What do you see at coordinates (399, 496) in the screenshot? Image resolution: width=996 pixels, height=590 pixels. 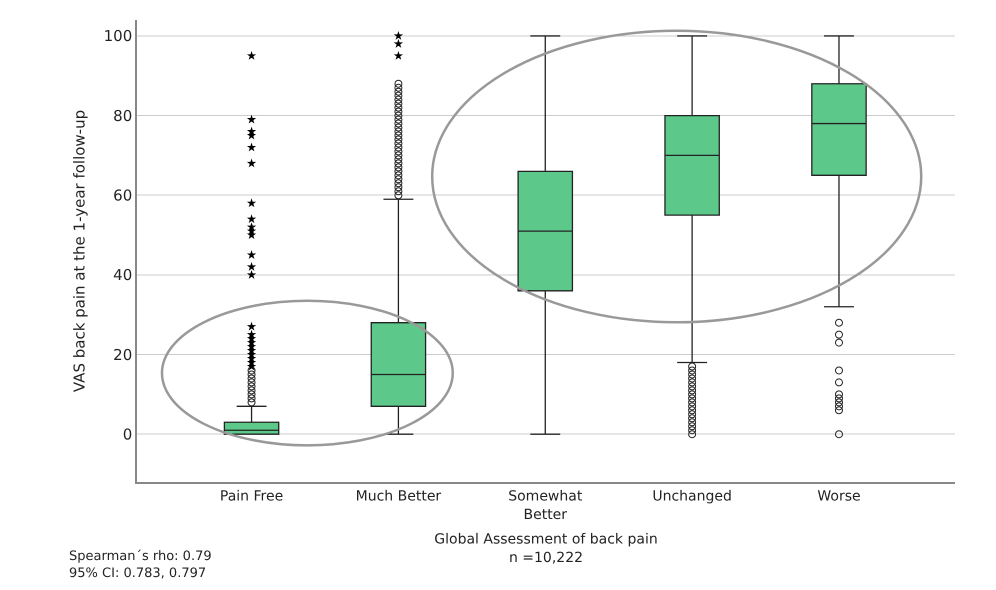 I see `x-tick-label: Much Better` at bounding box center [399, 496].